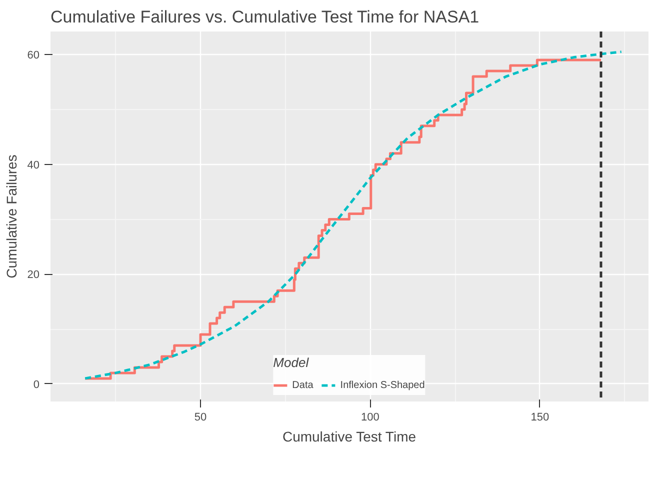 Image resolution: width=662 pixels, height=496 pixels. I want to click on x-tick-label: 100, so click(370, 418).